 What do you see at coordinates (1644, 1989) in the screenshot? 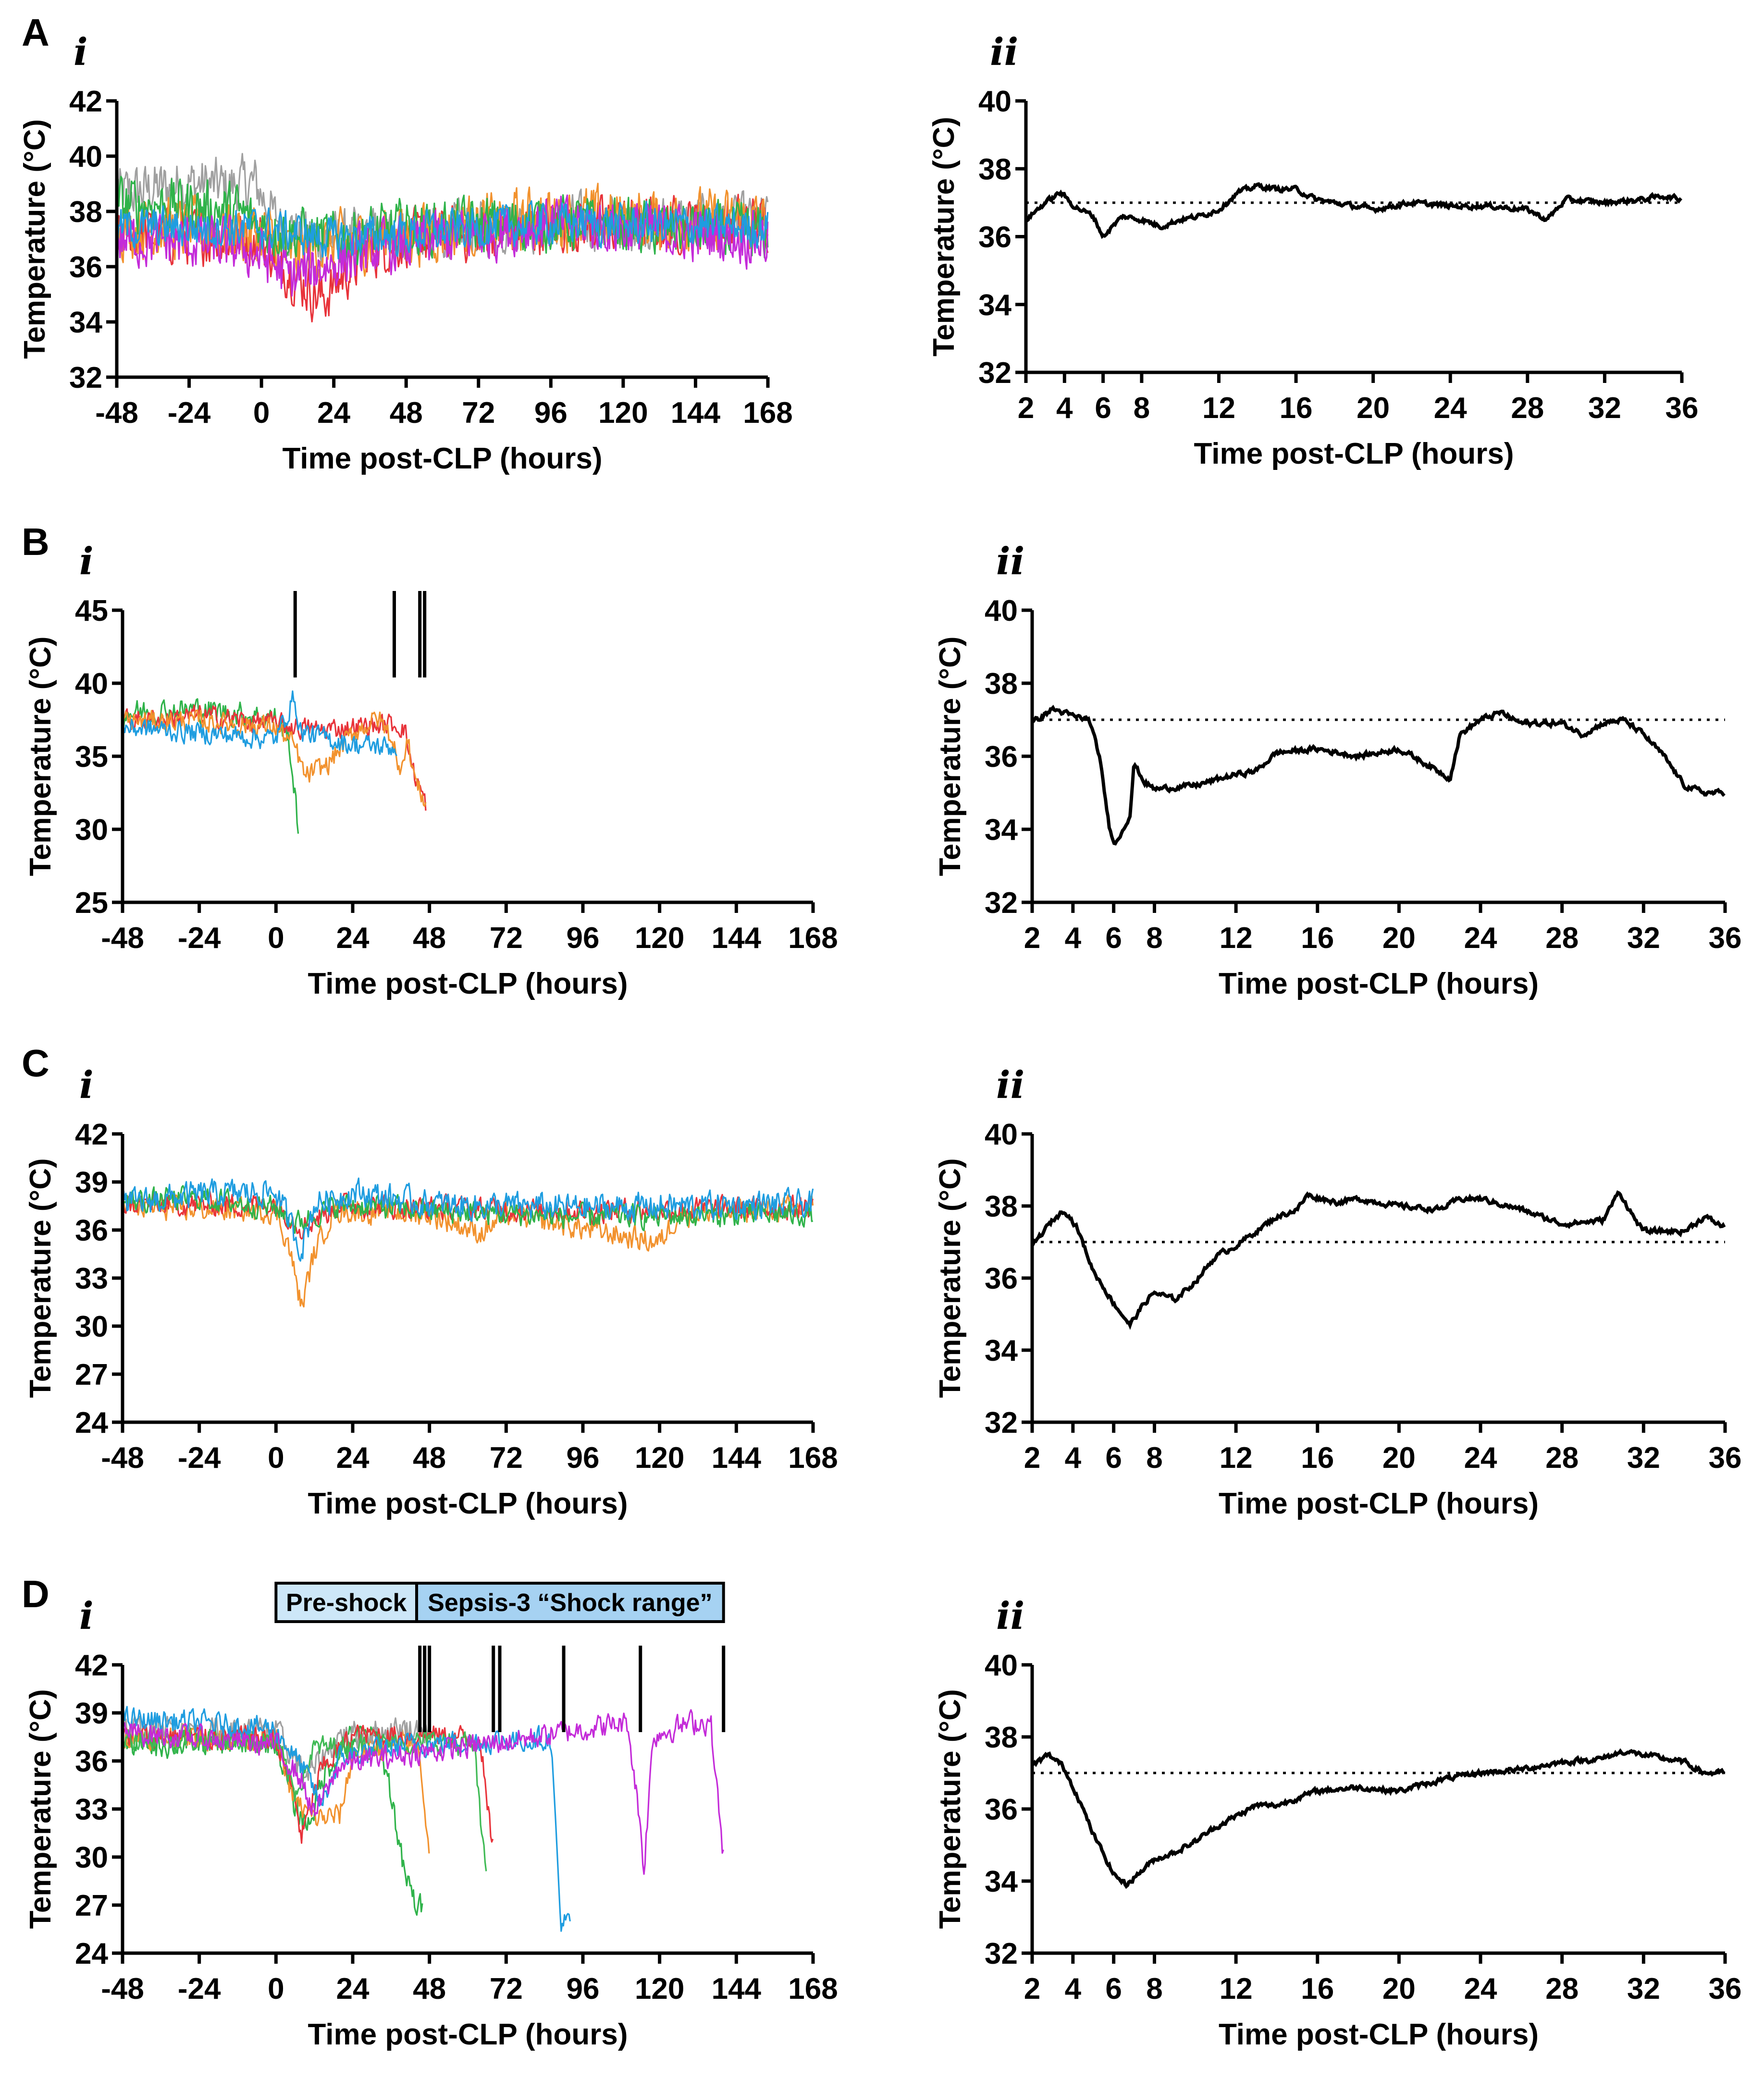
I see `x-tick-label: 32` at bounding box center [1644, 1989].